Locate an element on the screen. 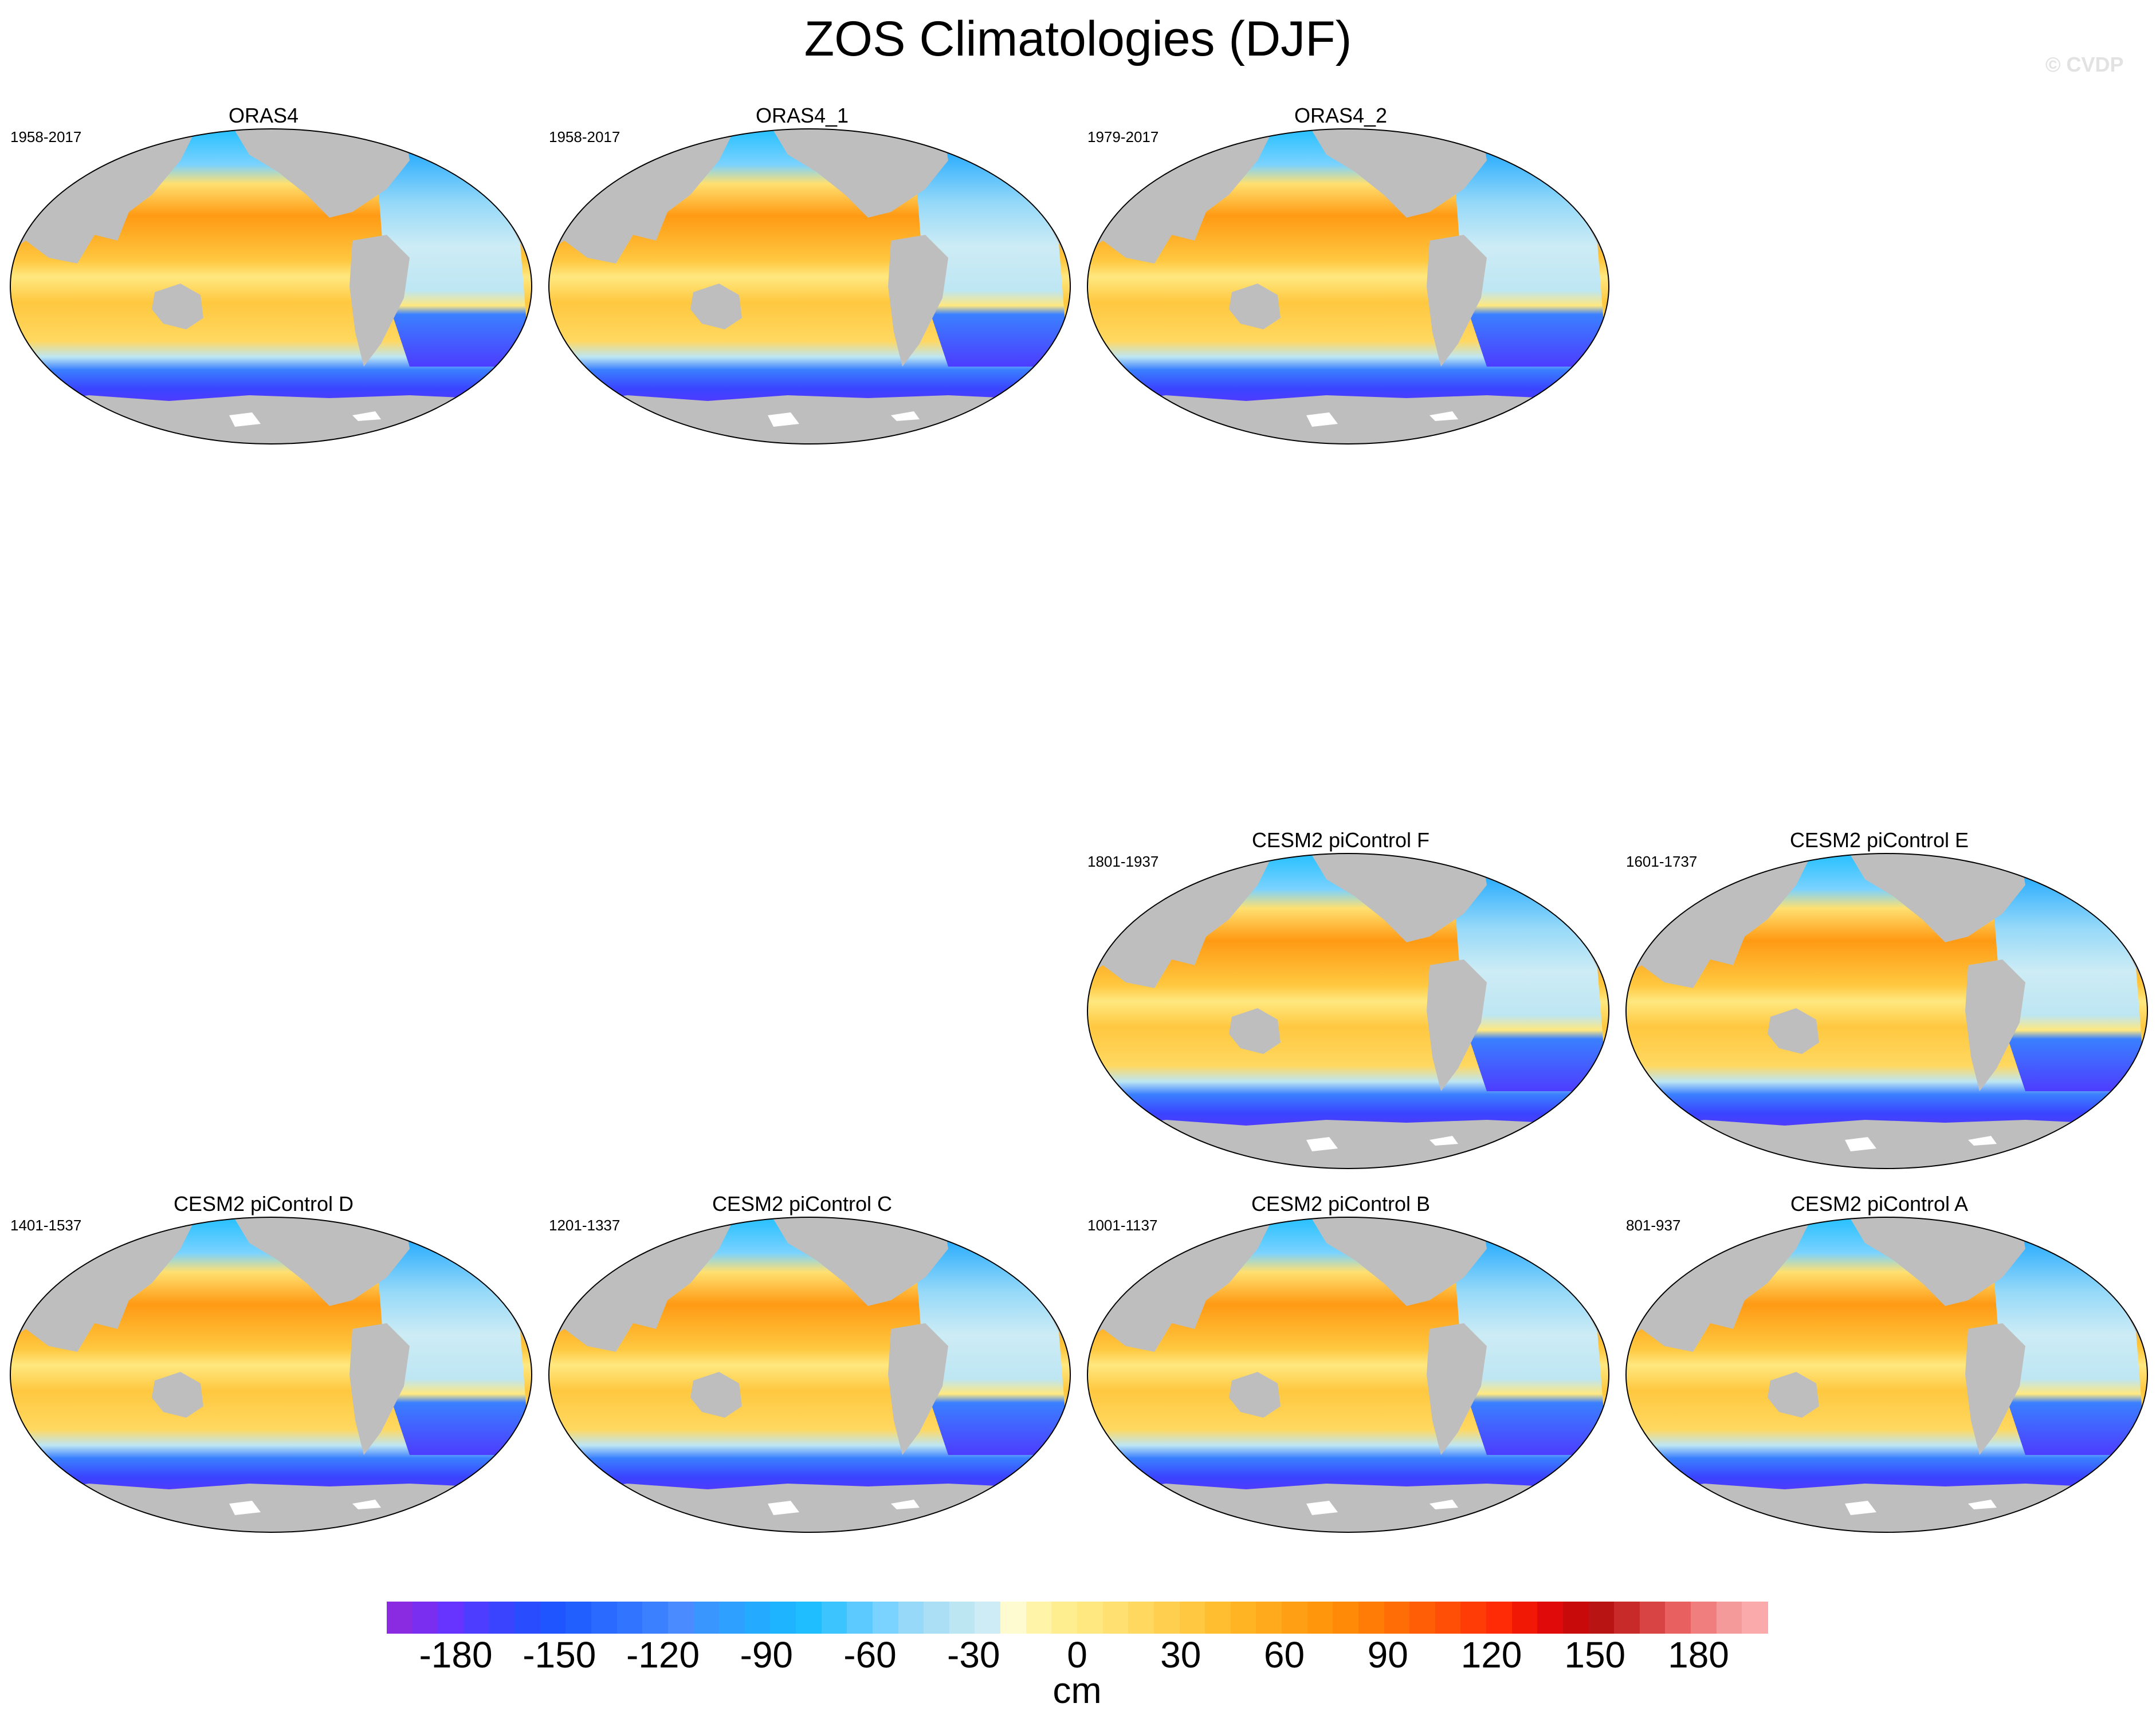 The width and height of the screenshot is (2156, 1715). panel-title: ORAS4_1 is located at coordinates (802, 115).